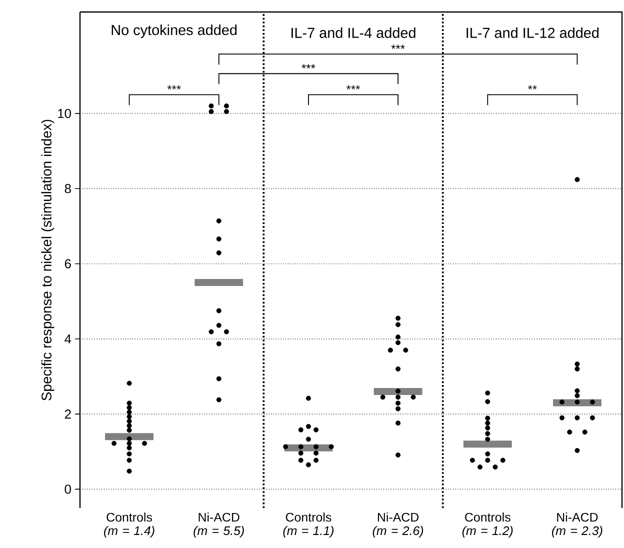 The image size is (624, 548). What do you see at coordinates (68, 339) in the screenshot?
I see `y-tick-label: 4` at bounding box center [68, 339].